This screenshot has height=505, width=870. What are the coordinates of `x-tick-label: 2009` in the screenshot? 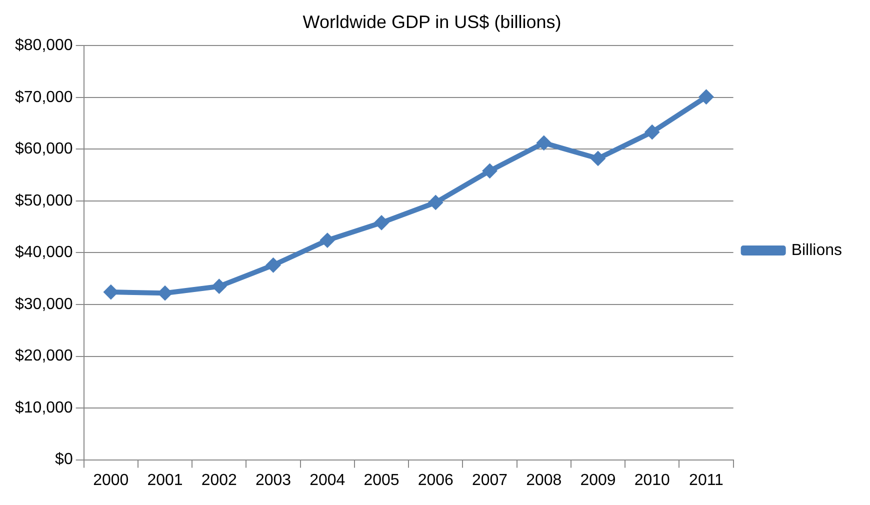 It's located at (598, 480).